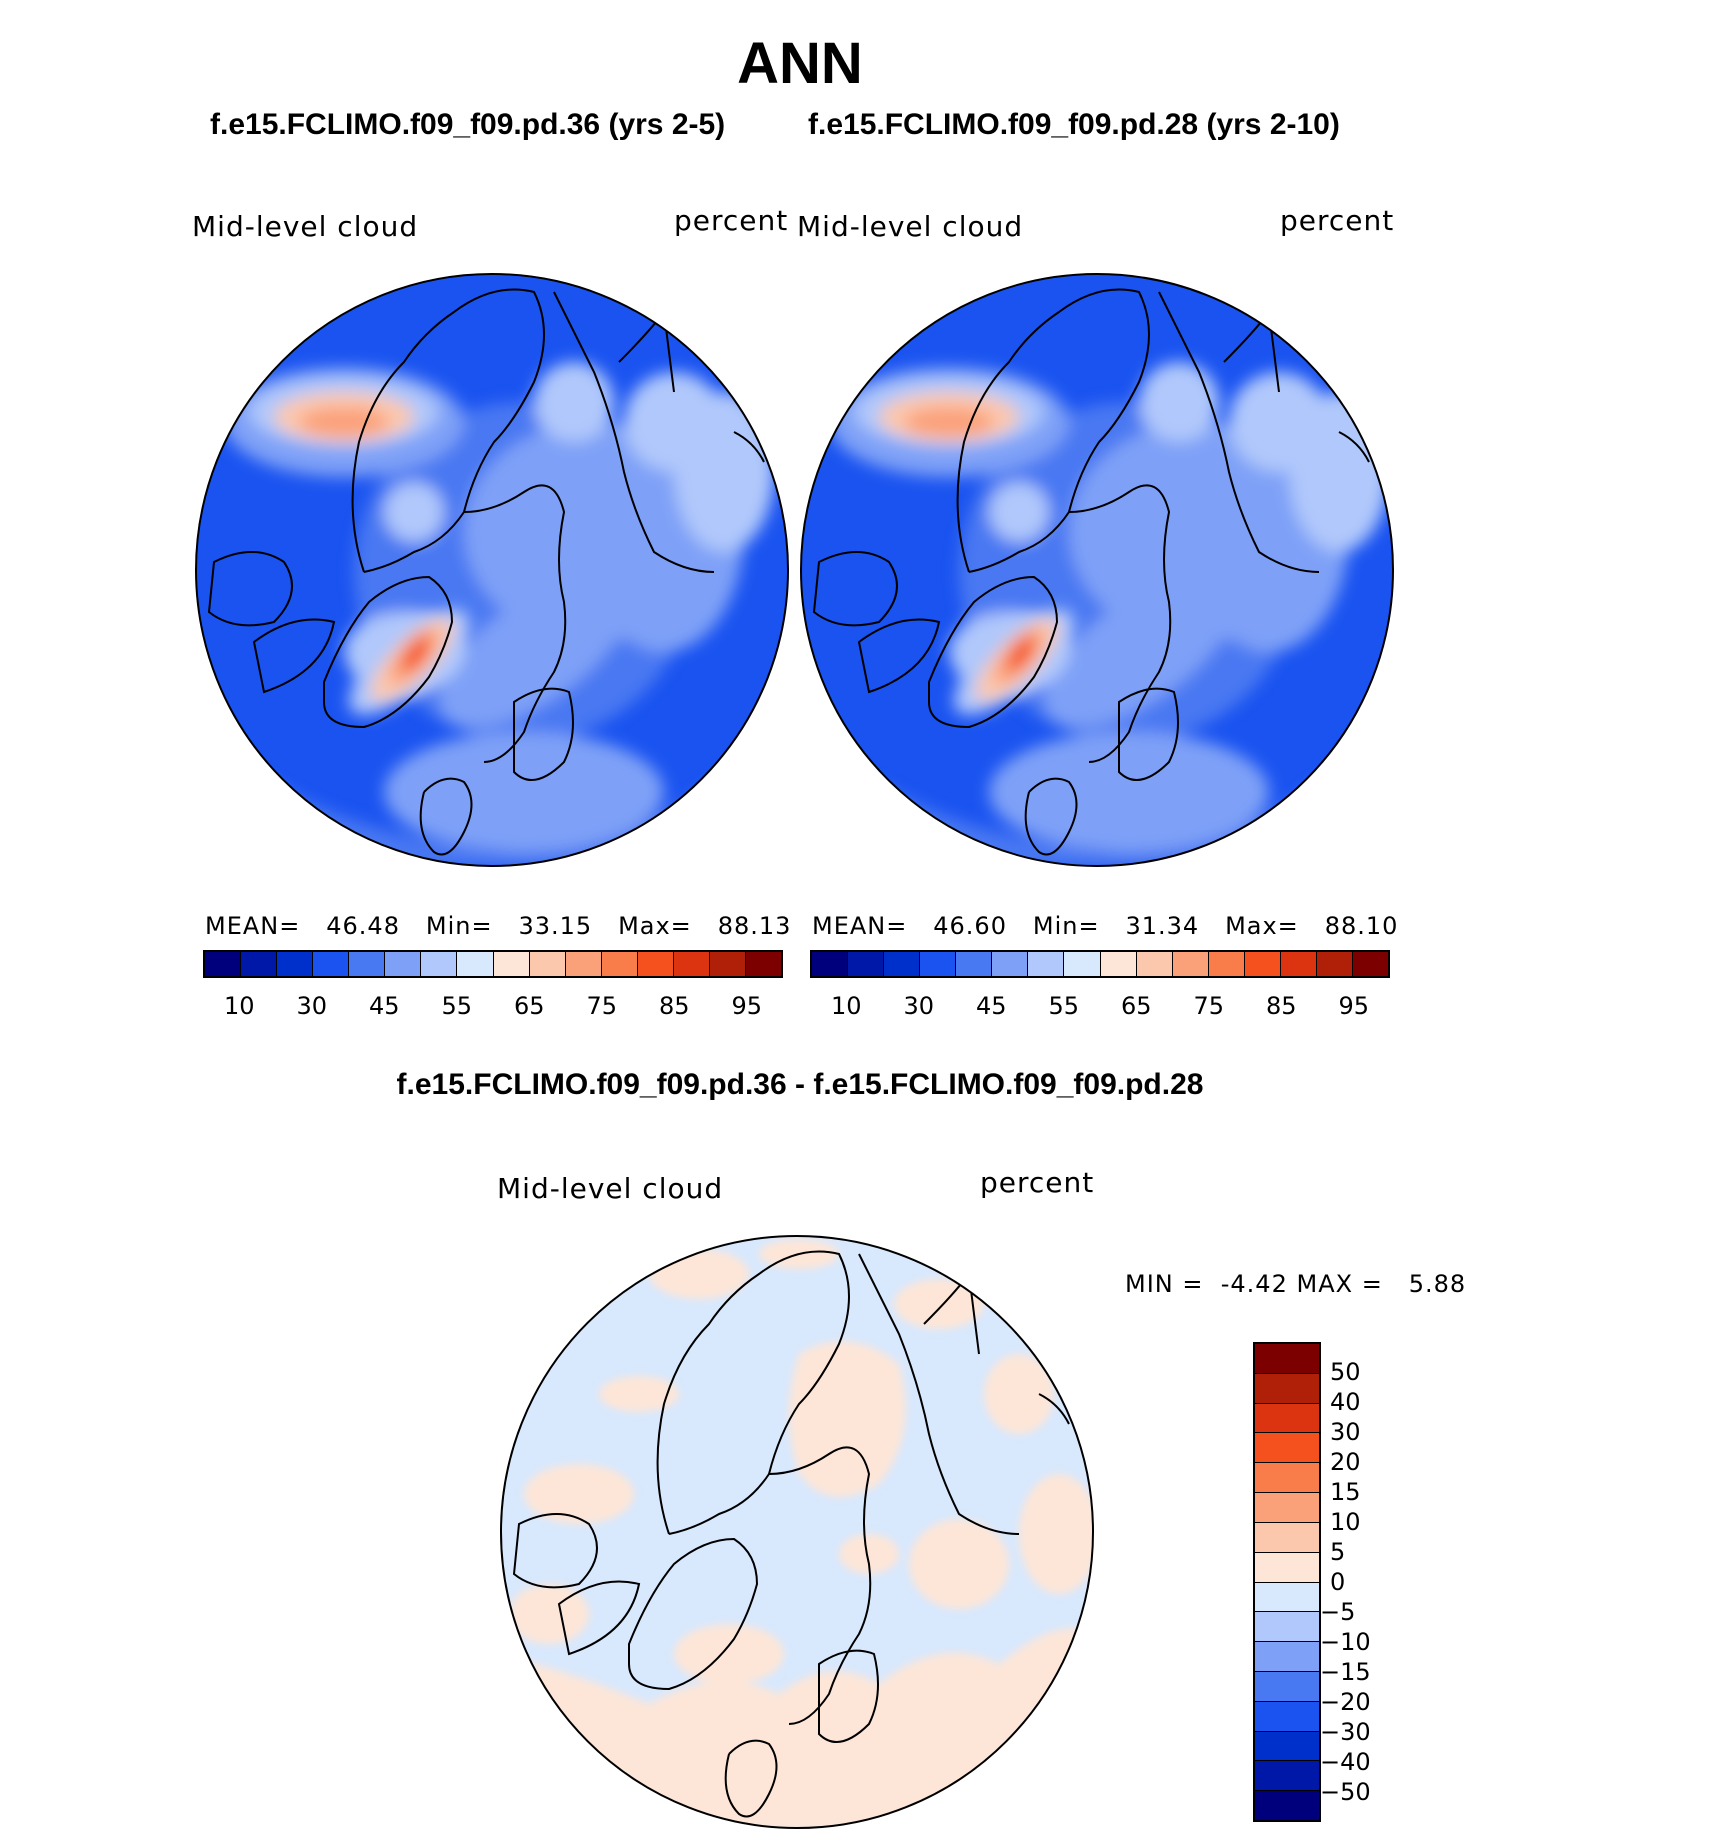 Image resolution: width=1710 pixels, height=1839 pixels. Describe the element at coordinates (655, 926) in the screenshot. I see `panel1-max-label: Max=` at that location.